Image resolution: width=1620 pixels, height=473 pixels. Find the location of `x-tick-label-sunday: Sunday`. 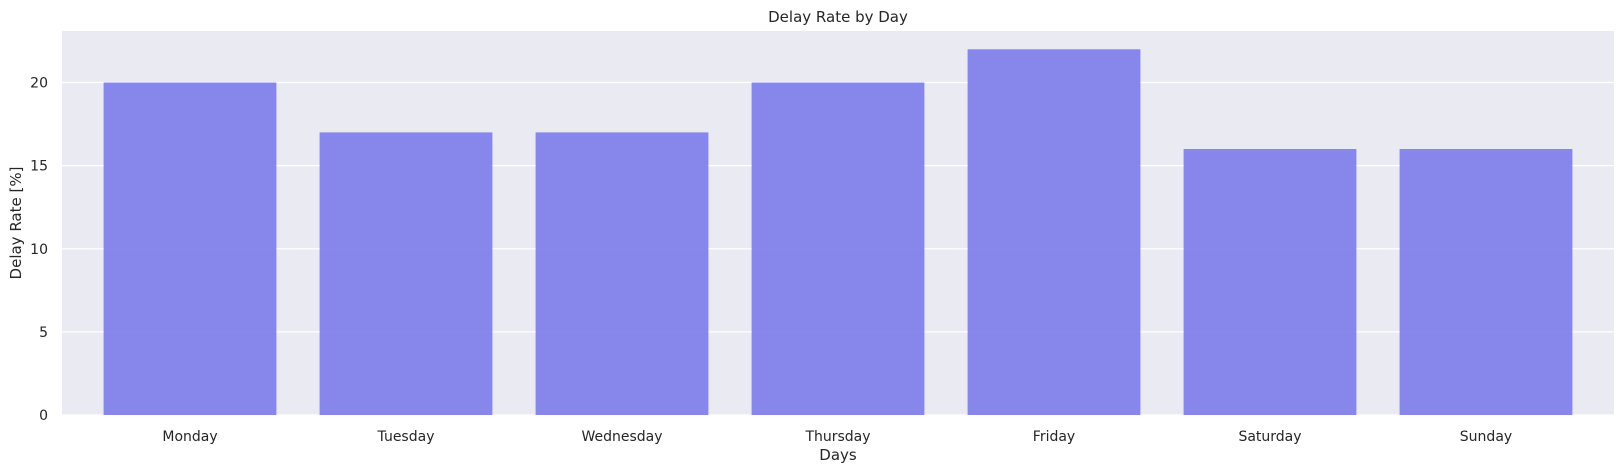

x-tick-label-sunday: Sunday is located at coordinates (1486, 437).